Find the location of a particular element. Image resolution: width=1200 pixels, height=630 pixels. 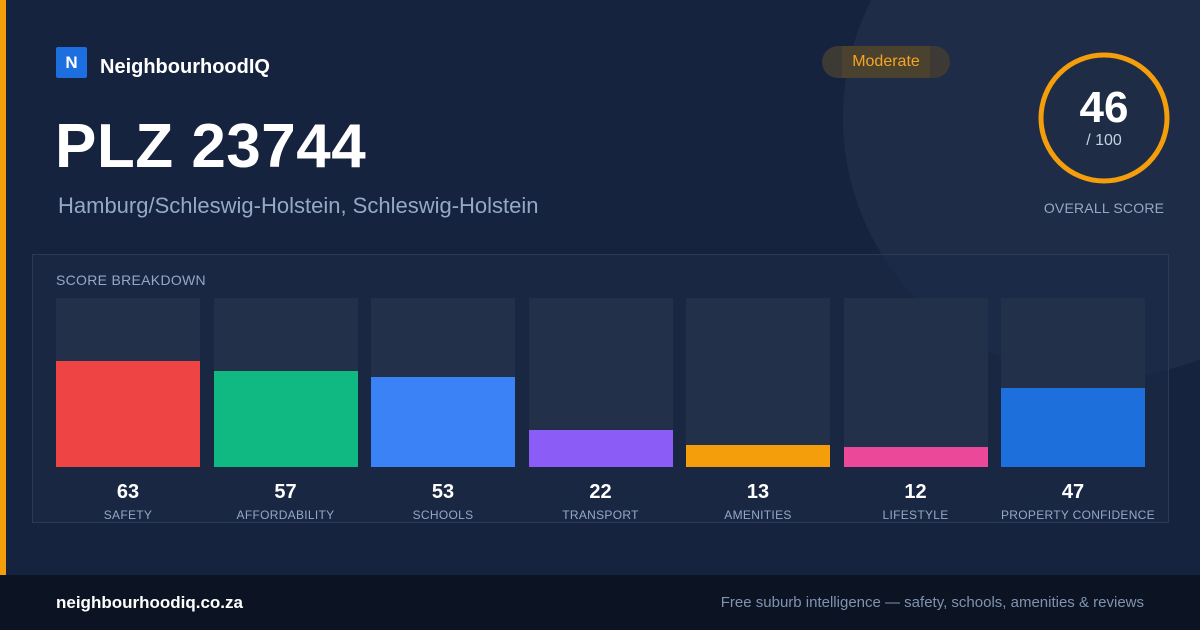

bar-value: 13 is located at coordinates (758, 492).